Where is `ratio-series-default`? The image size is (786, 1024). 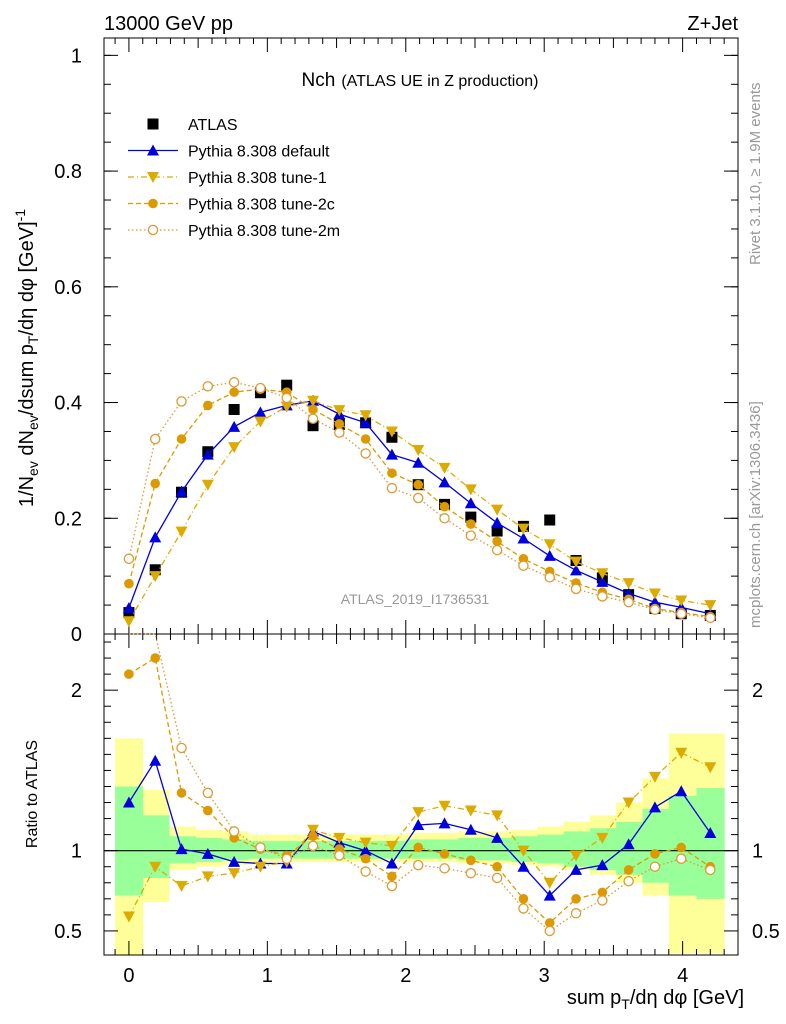 ratio-series-default is located at coordinates (419, 827).